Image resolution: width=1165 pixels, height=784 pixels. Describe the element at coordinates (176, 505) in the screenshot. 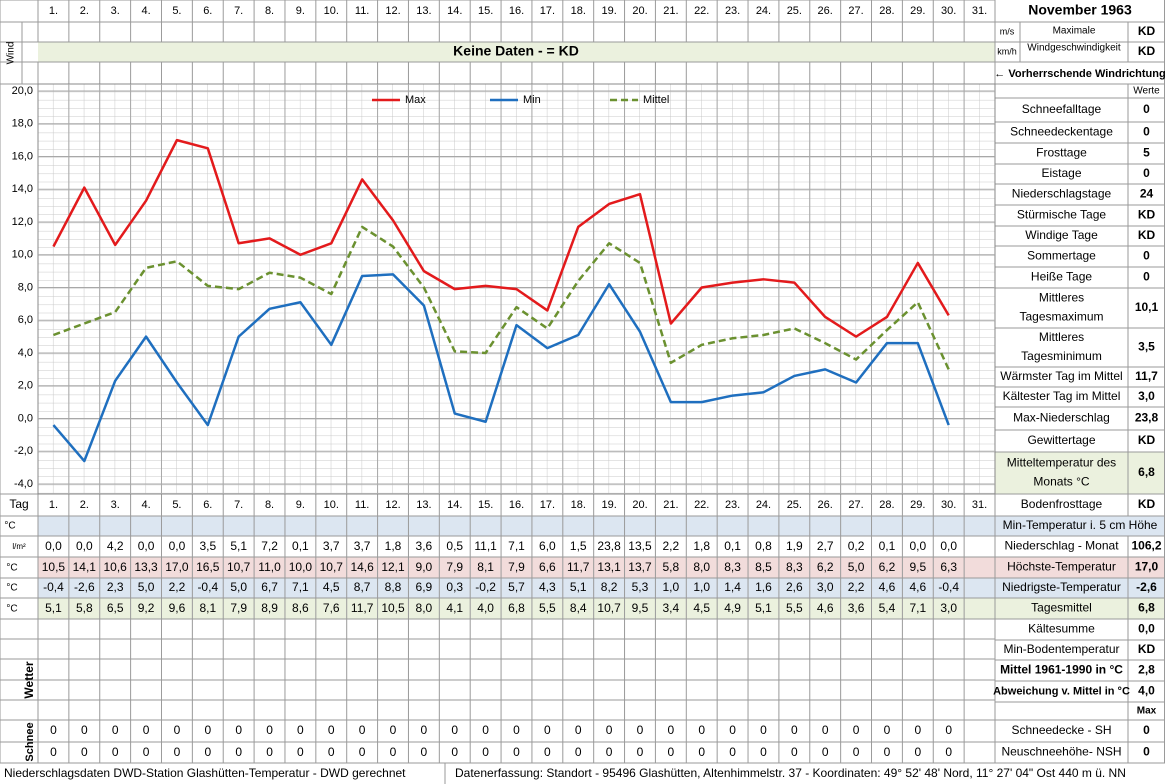

I see `day-header: 5.` at that location.